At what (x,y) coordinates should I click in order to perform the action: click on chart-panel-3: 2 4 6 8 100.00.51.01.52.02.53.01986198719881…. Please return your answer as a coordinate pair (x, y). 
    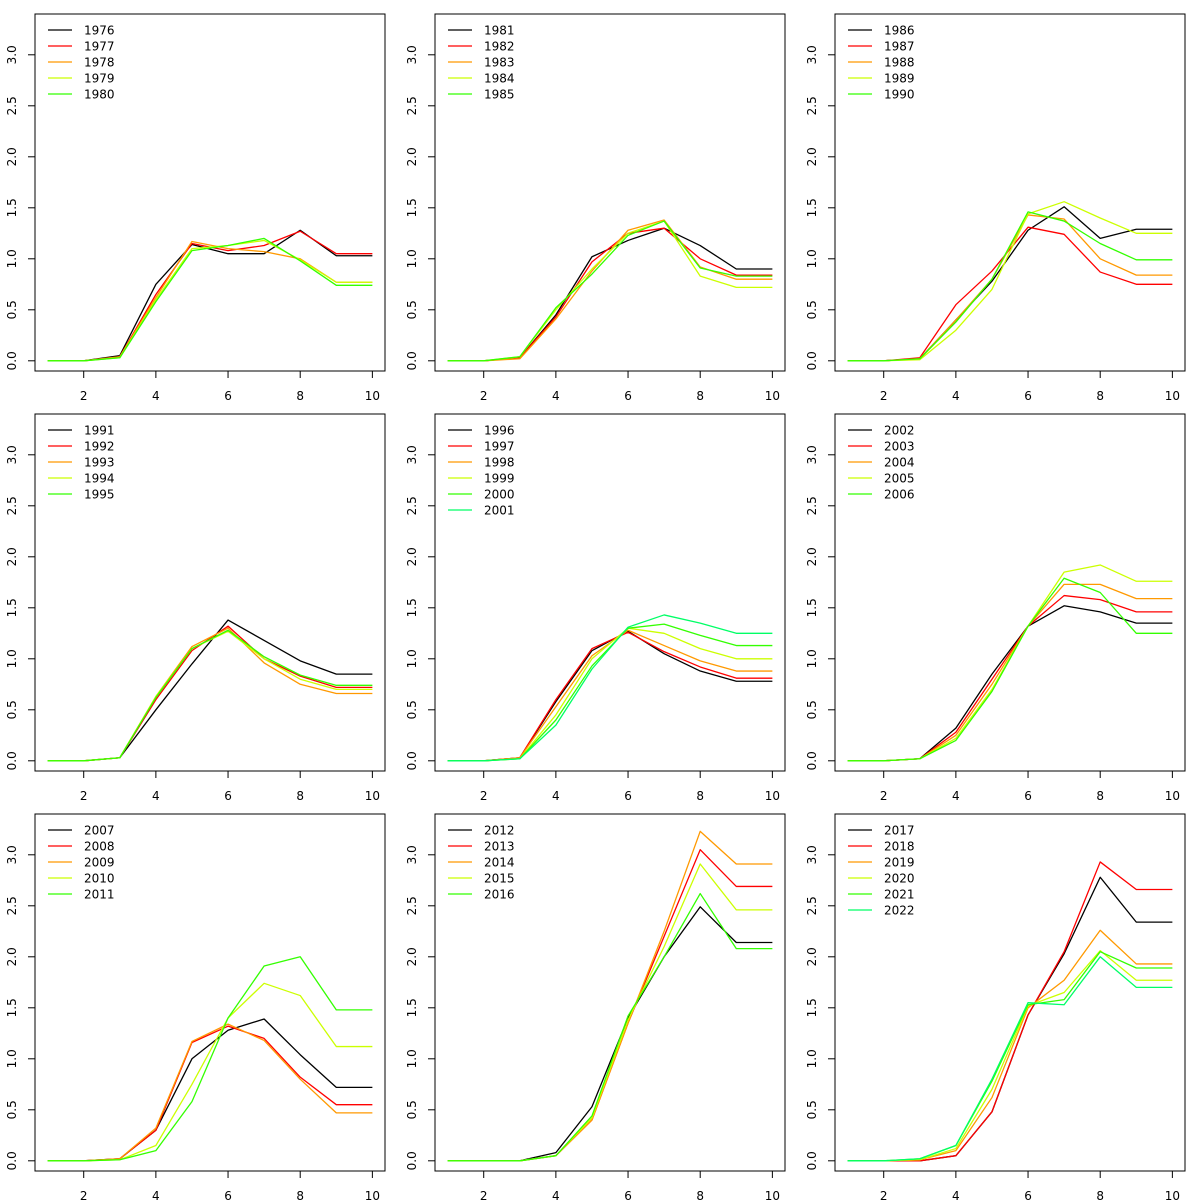
    Looking at the image, I should click on (995, 208).